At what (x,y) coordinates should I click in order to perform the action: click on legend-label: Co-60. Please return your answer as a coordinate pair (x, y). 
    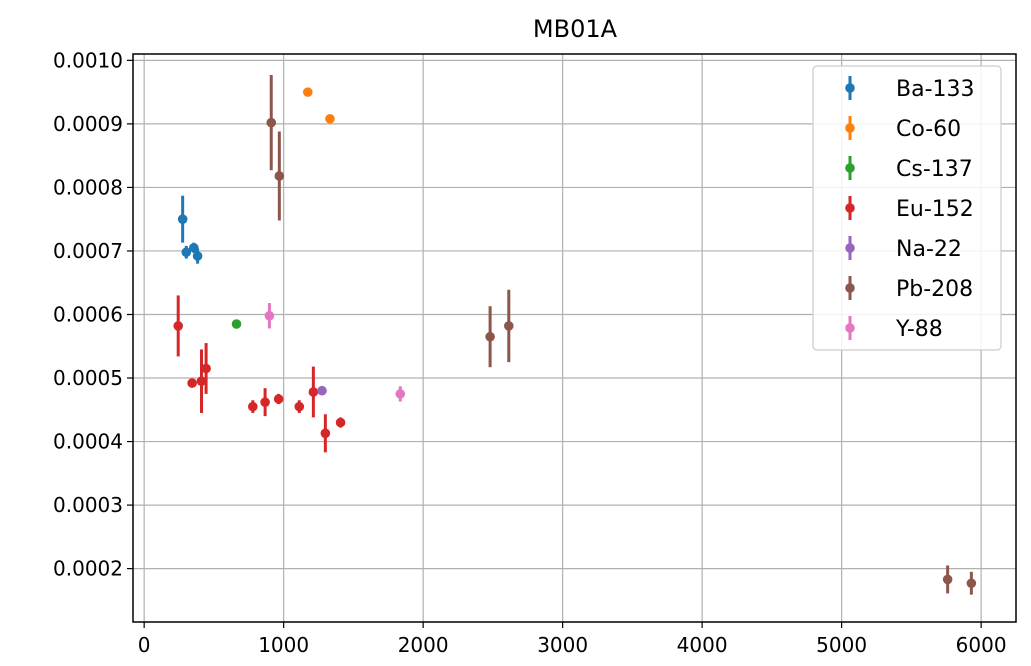
    Looking at the image, I should click on (928, 129).